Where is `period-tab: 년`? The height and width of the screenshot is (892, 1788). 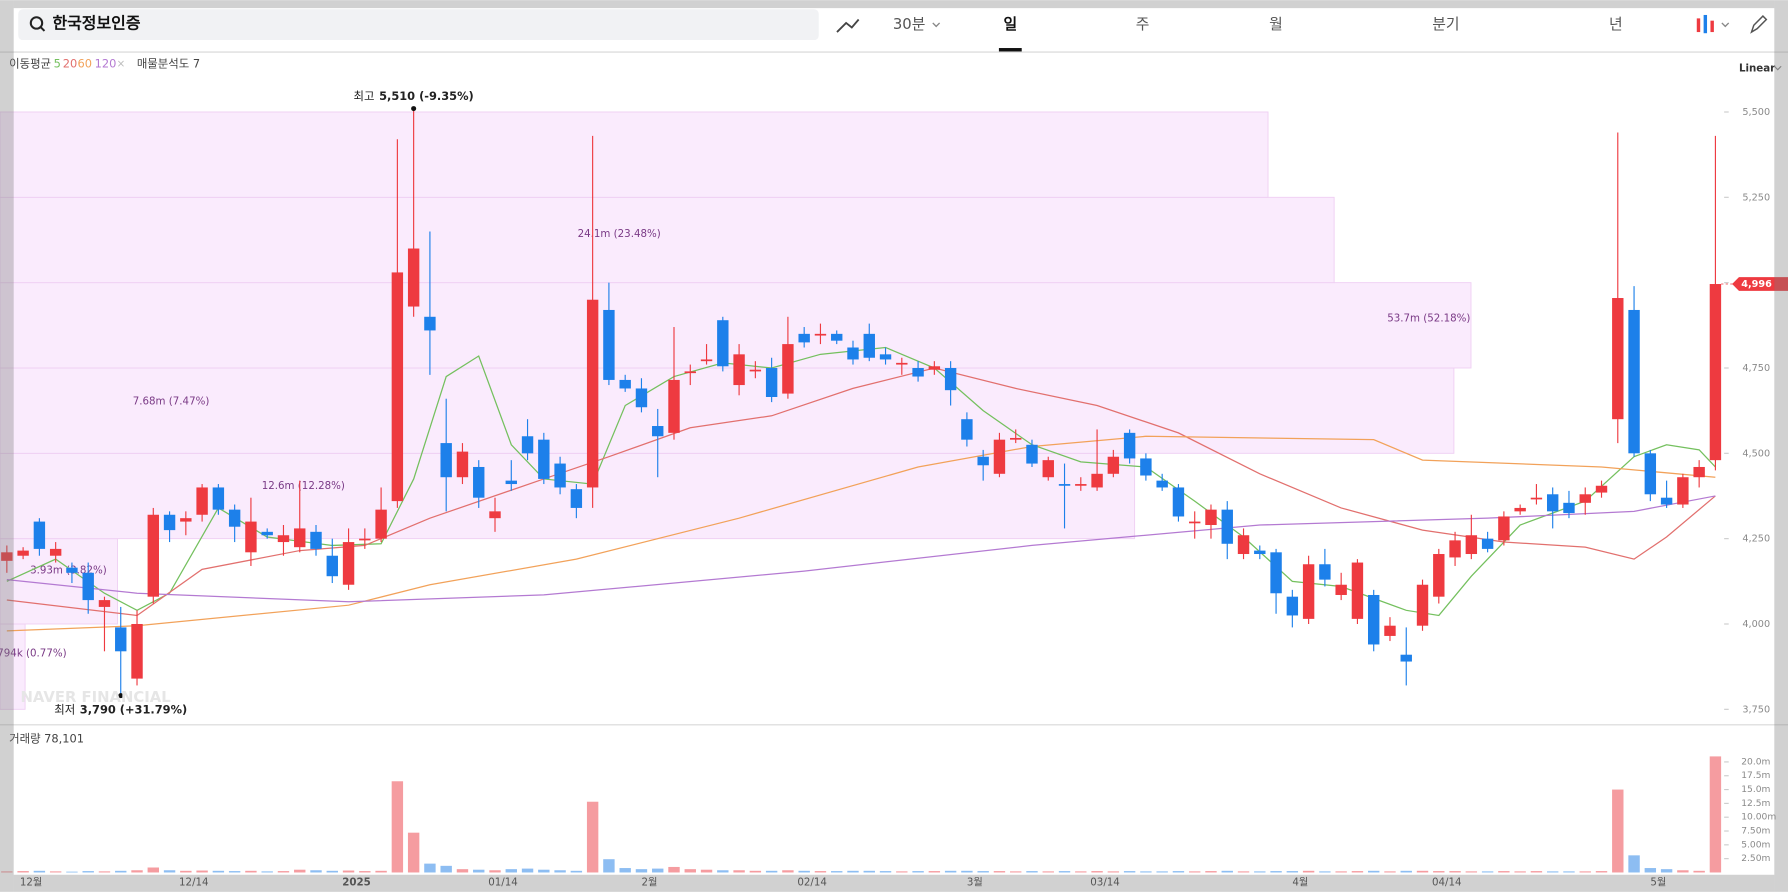
period-tab: 년 is located at coordinates (1616, 24).